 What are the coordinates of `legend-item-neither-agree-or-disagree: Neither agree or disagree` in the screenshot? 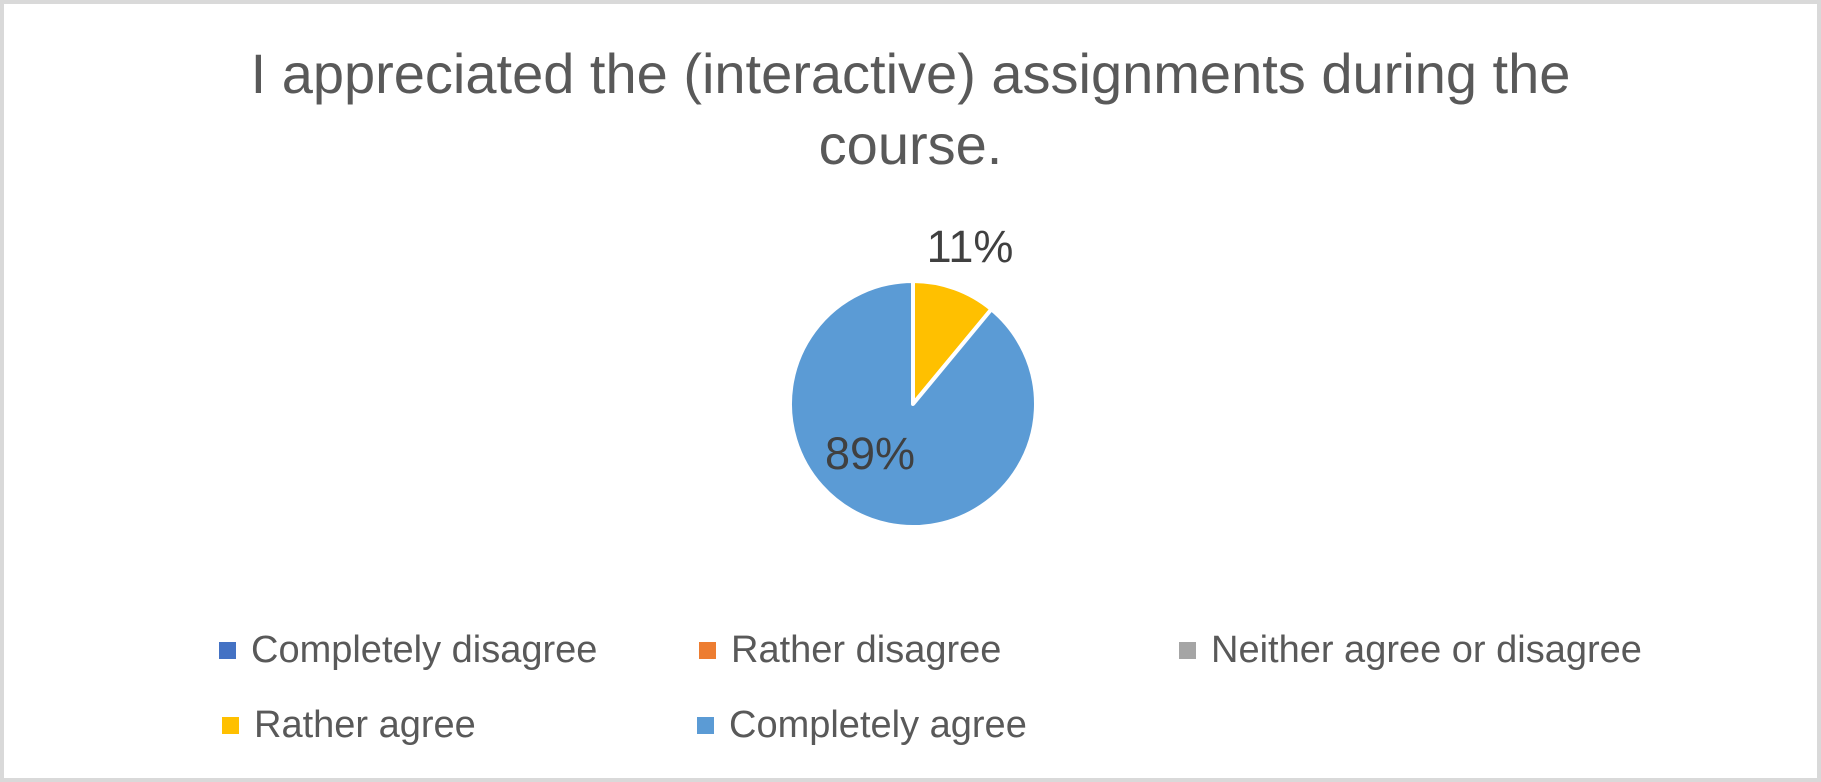 It's located at (1410, 650).